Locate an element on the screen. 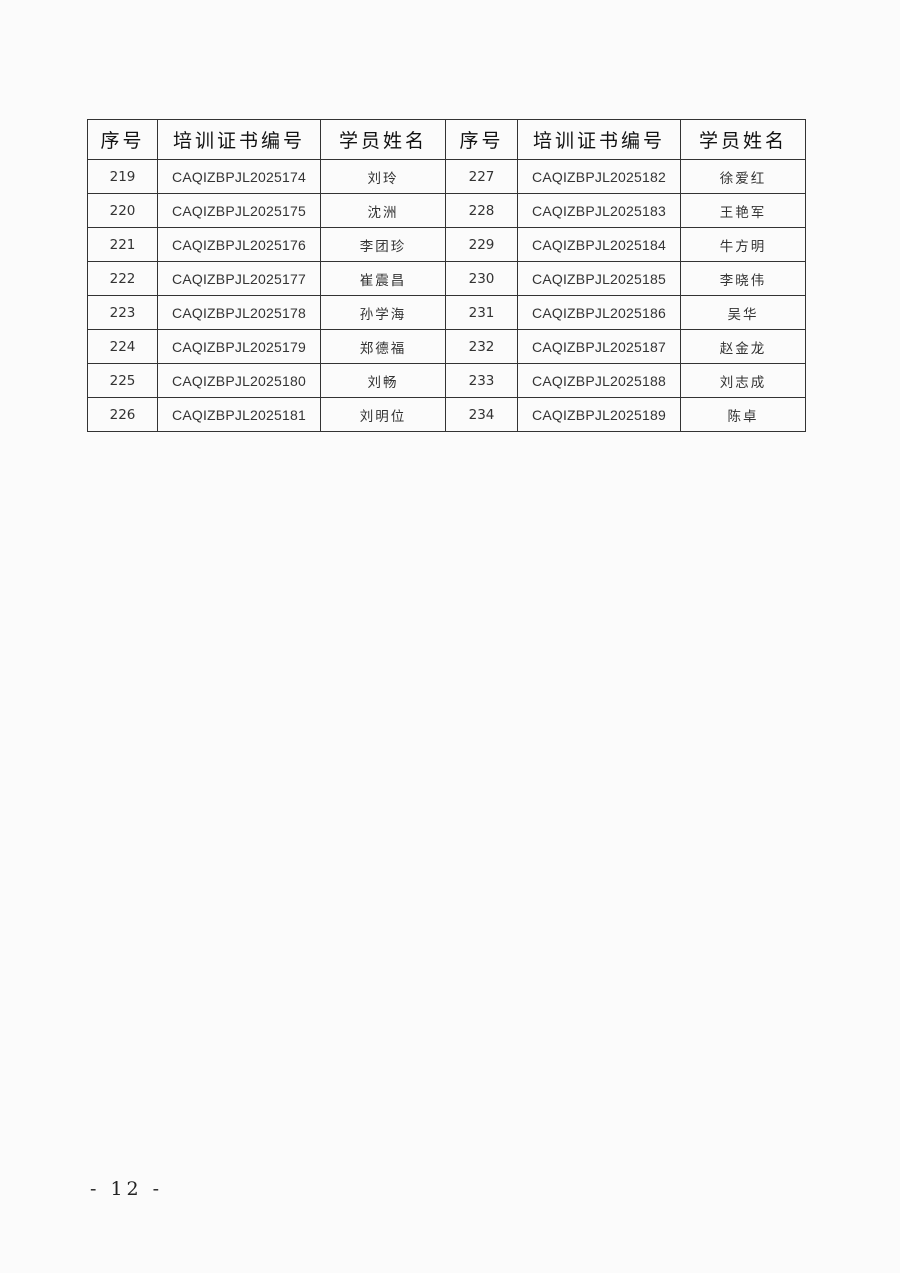 This screenshot has height=1273, width=900. cell-cert-no: CAQIZBPJL2025179 is located at coordinates (239, 346).